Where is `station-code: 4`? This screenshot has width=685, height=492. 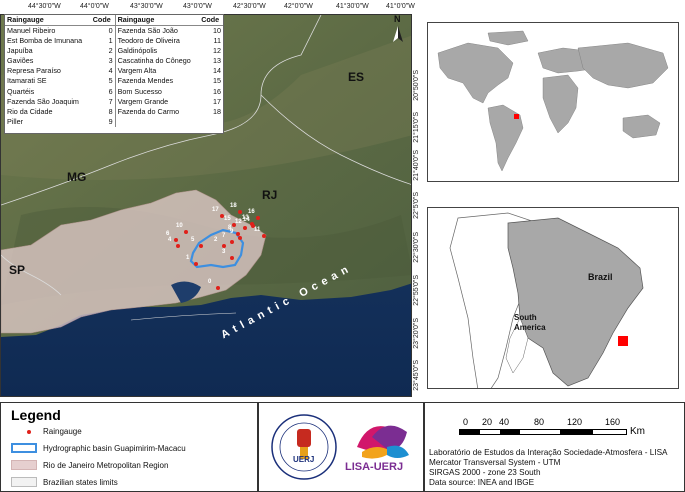 station-code: 4 is located at coordinates (103, 71).